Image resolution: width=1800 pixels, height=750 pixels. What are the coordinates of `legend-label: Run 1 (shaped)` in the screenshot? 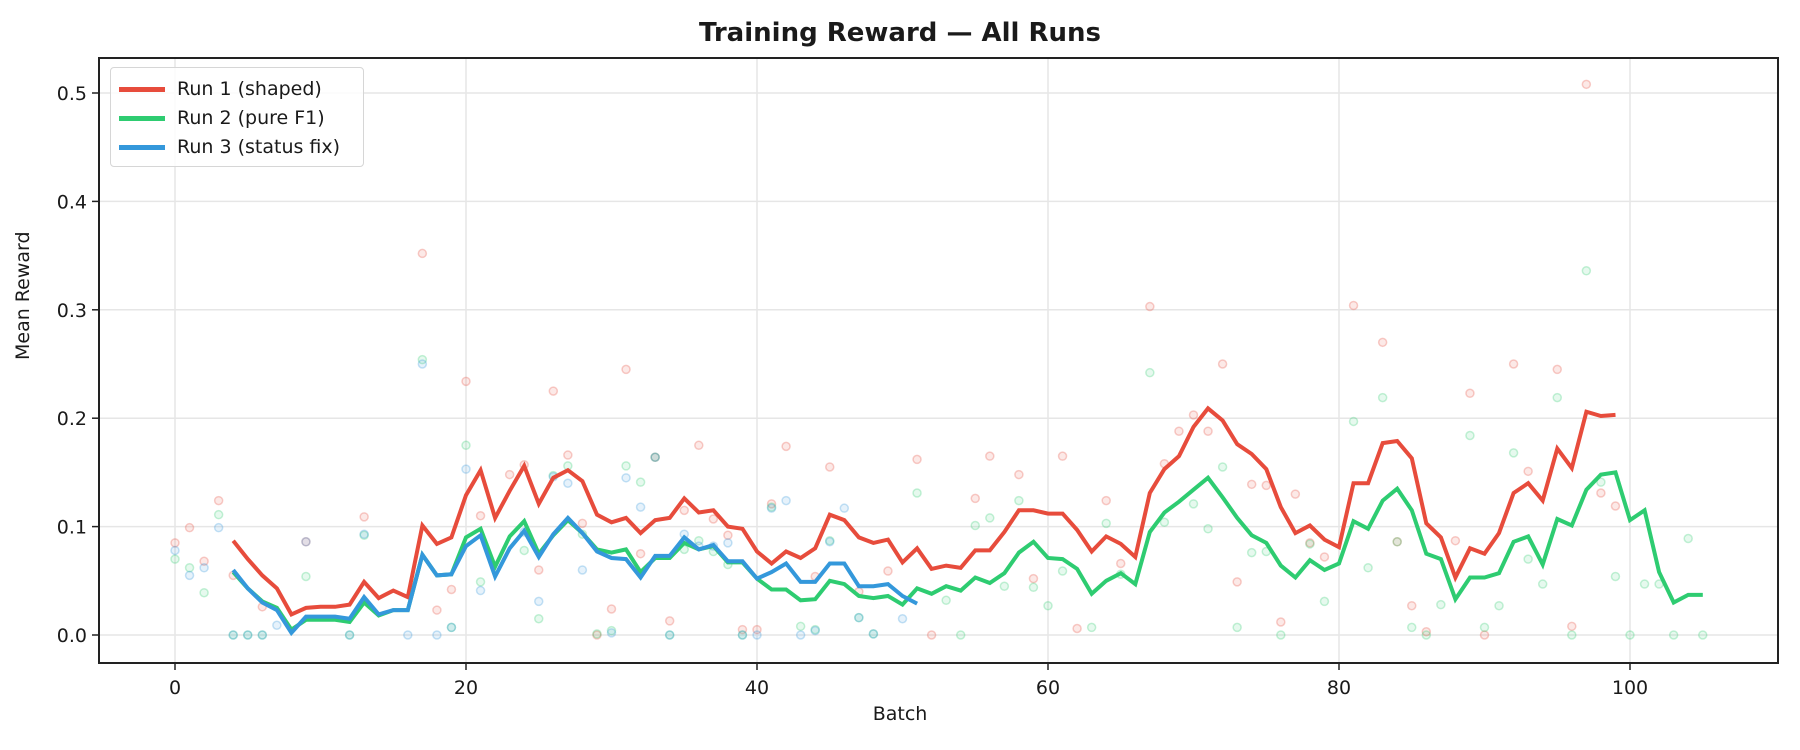 It's located at (249, 89).